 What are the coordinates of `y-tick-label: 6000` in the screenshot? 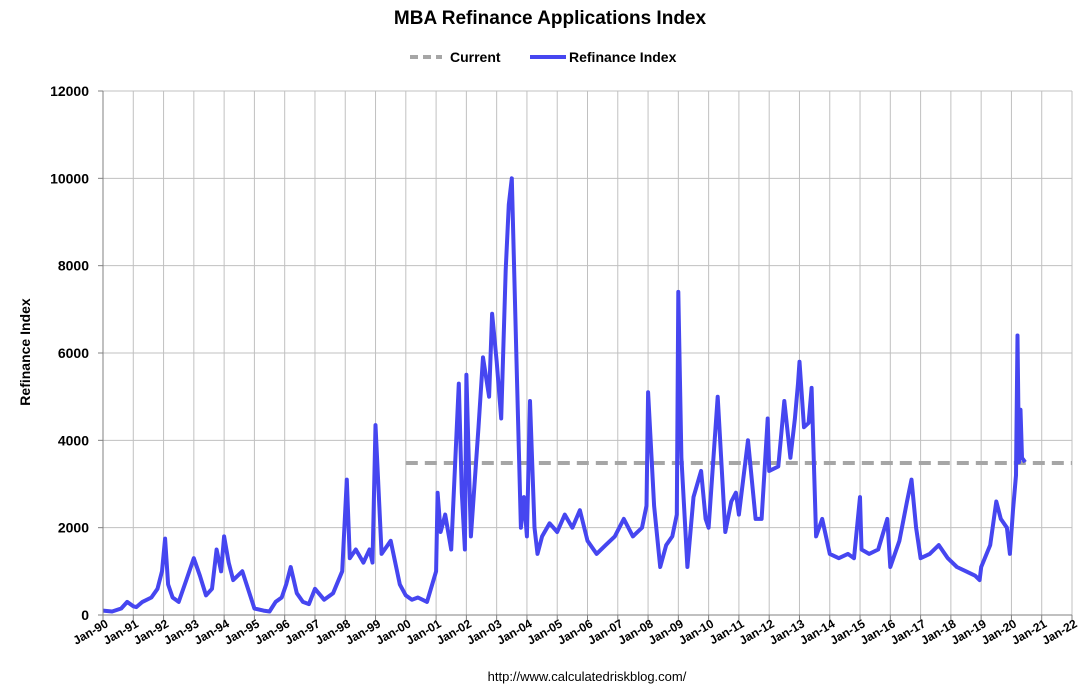 It's located at (73, 353).